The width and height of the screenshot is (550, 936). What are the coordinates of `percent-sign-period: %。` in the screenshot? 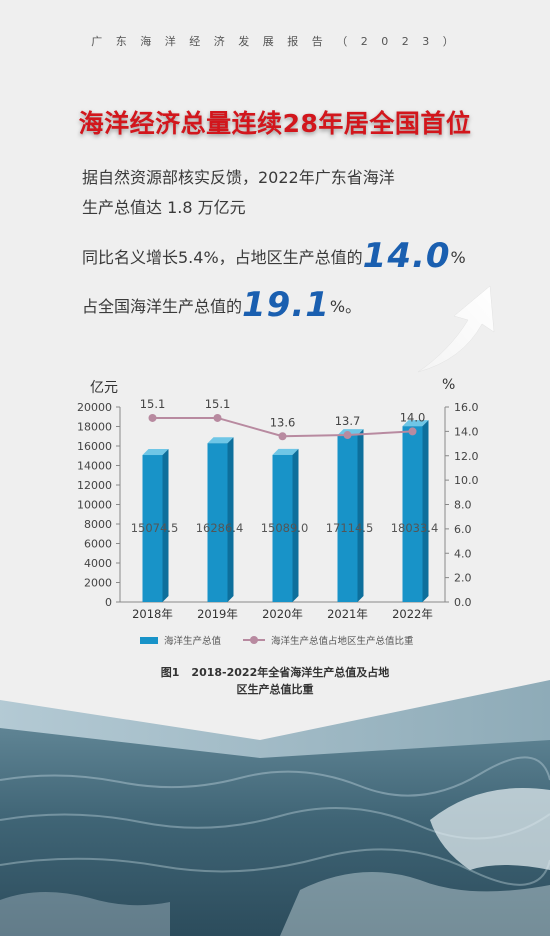 It's located at (345, 306).